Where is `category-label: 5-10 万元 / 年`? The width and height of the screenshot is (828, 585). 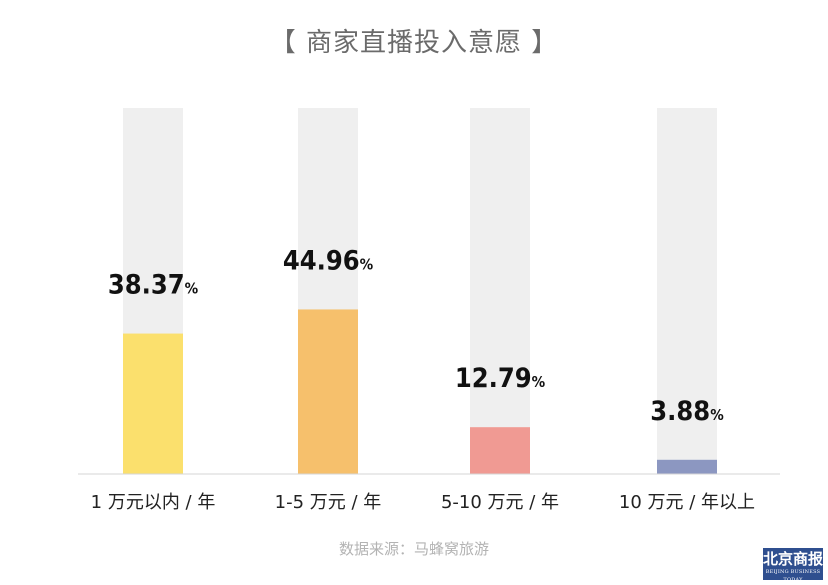 category-label: 5-10 万元 / 年 is located at coordinates (500, 502).